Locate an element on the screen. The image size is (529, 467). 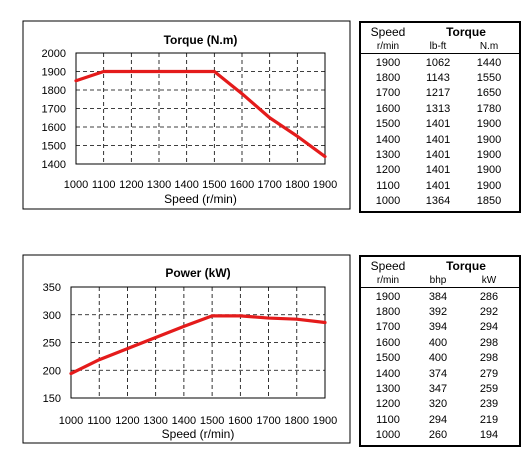
table-row: 1800 1143 1550 is located at coordinates (440, 77).